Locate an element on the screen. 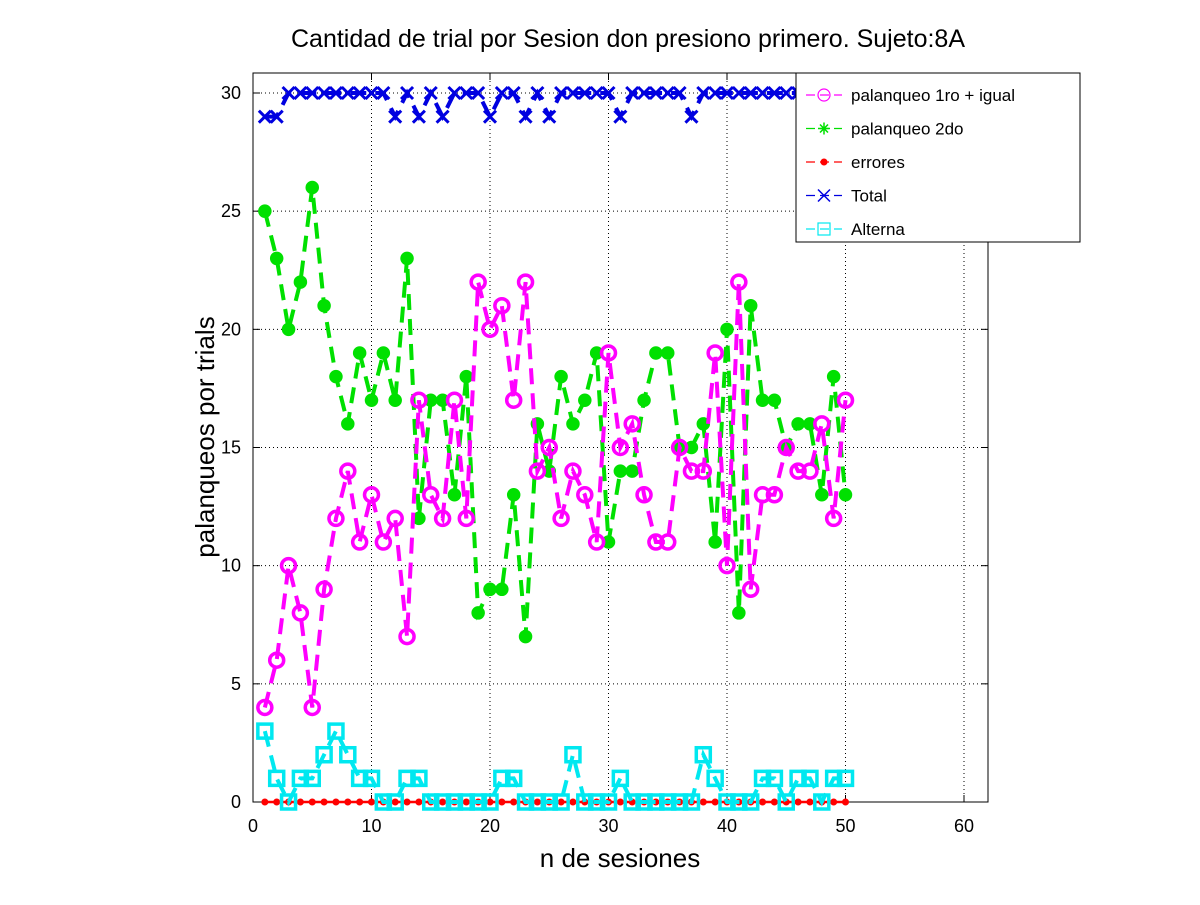  y-tick-label: 20 is located at coordinates (231, 329).